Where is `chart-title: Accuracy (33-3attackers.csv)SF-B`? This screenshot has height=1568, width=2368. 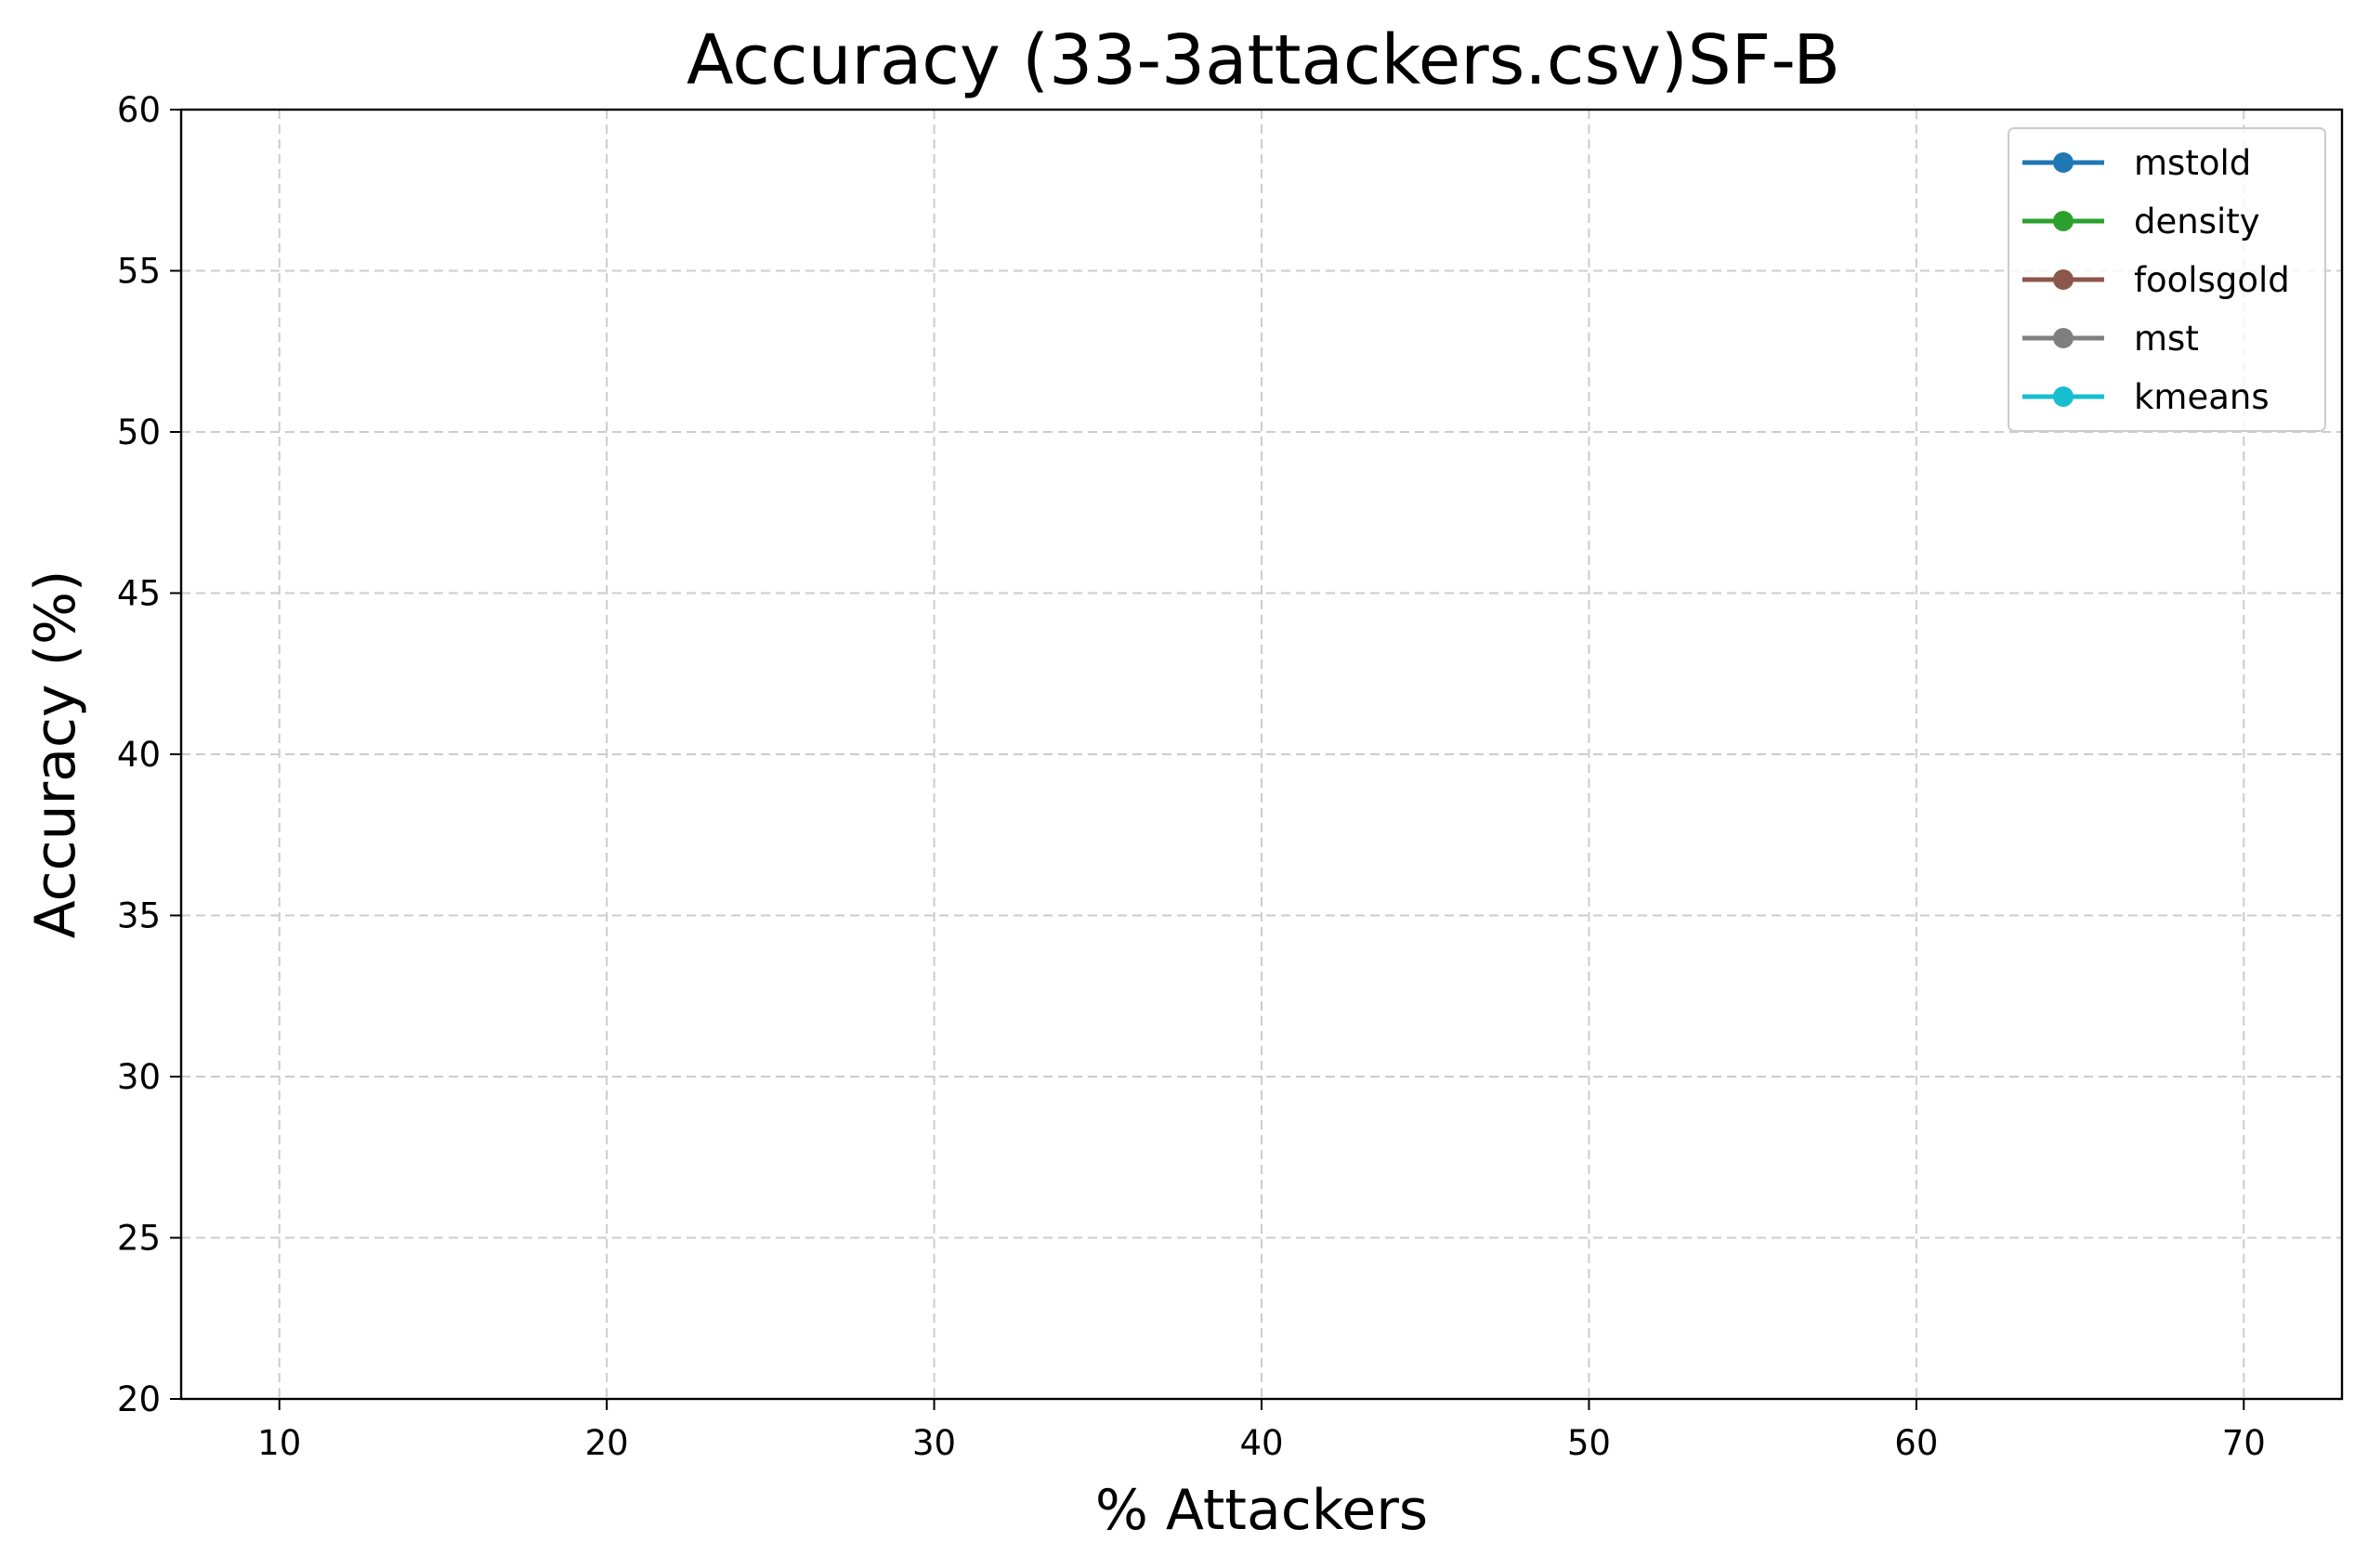
chart-title: Accuracy (33-3attackers.csv)SF-B is located at coordinates (1263, 60).